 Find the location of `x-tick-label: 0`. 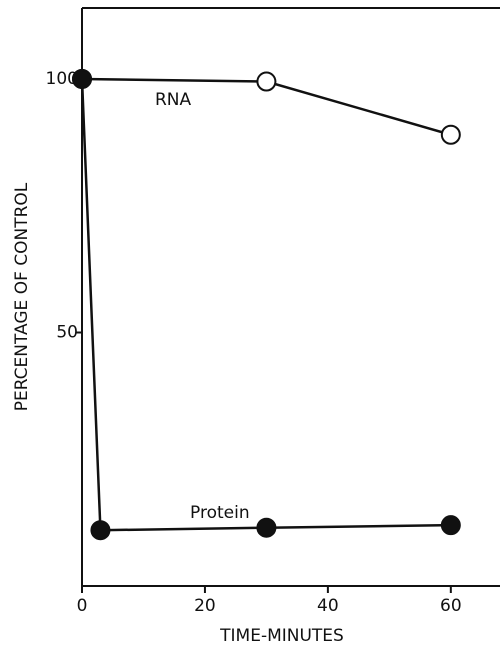

x-tick-label: 0 is located at coordinates (82, 606).